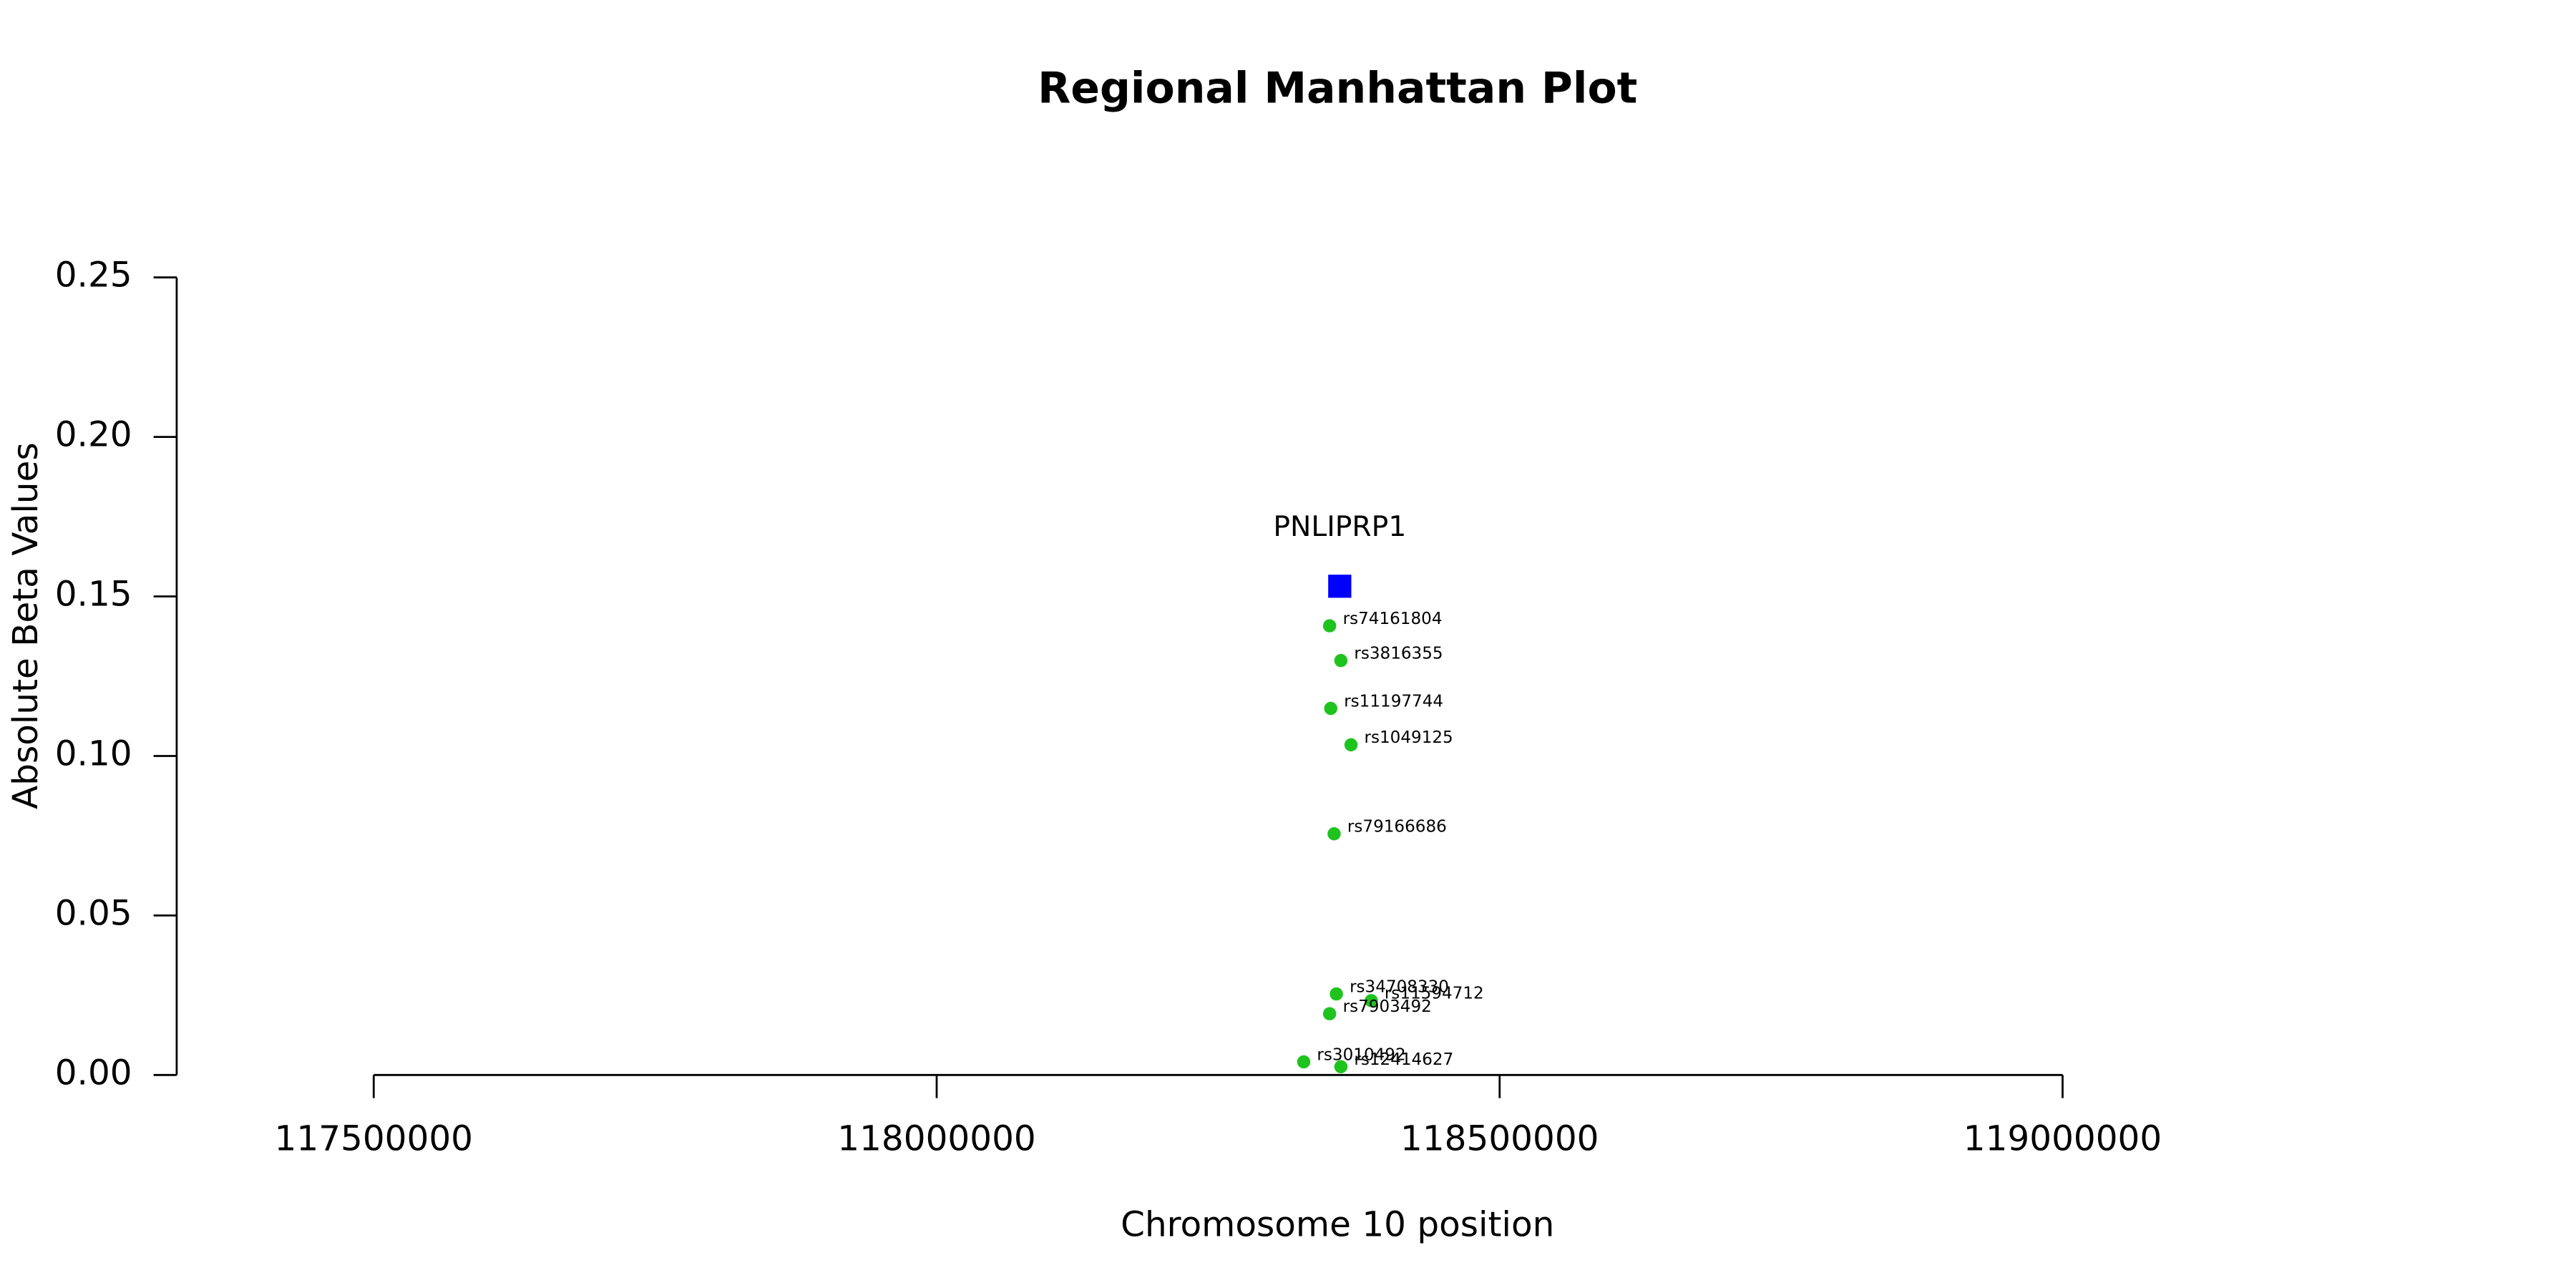 This screenshot has height=1288, width=2576. Describe the element at coordinates (1337, 1225) in the screenshot. I see `x-axis-label: Chromosome 10 position` at that location.